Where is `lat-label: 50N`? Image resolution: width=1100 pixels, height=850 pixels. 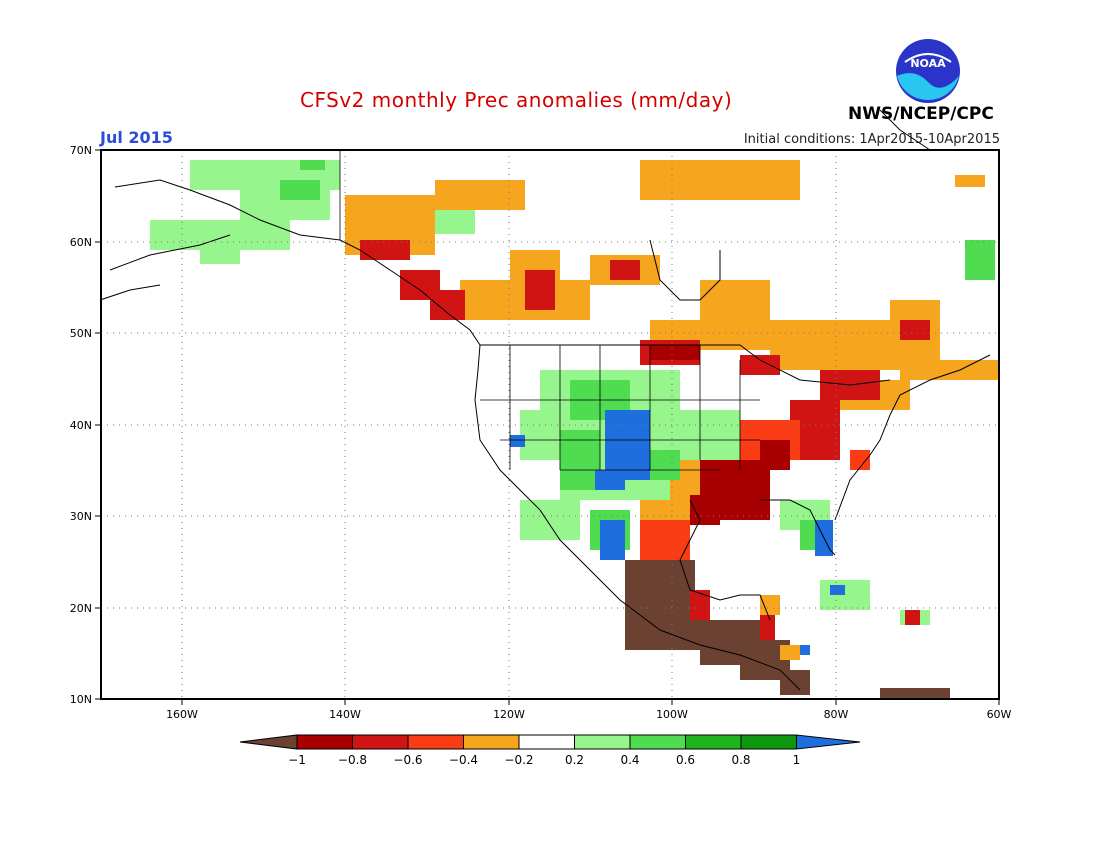 lat-label: 50N is located at coordinates (81, 333).